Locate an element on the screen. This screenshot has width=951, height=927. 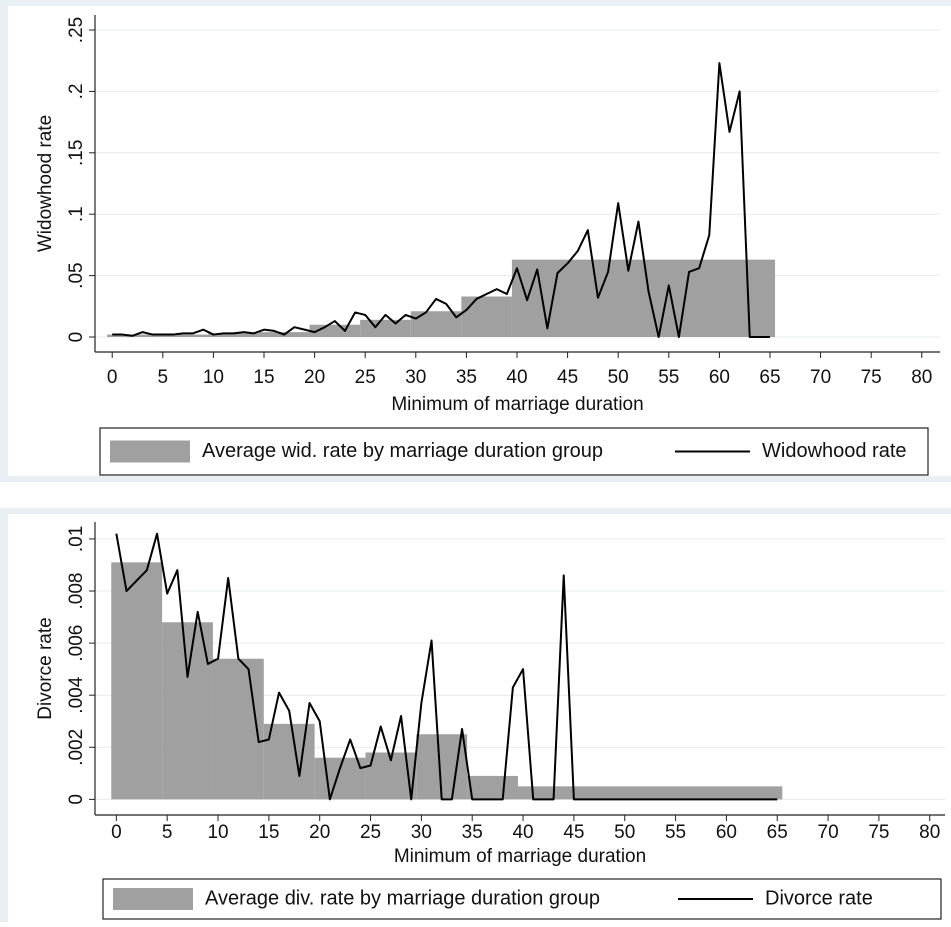
legend-label: Divorce rate is located at coordinates (819, 898).